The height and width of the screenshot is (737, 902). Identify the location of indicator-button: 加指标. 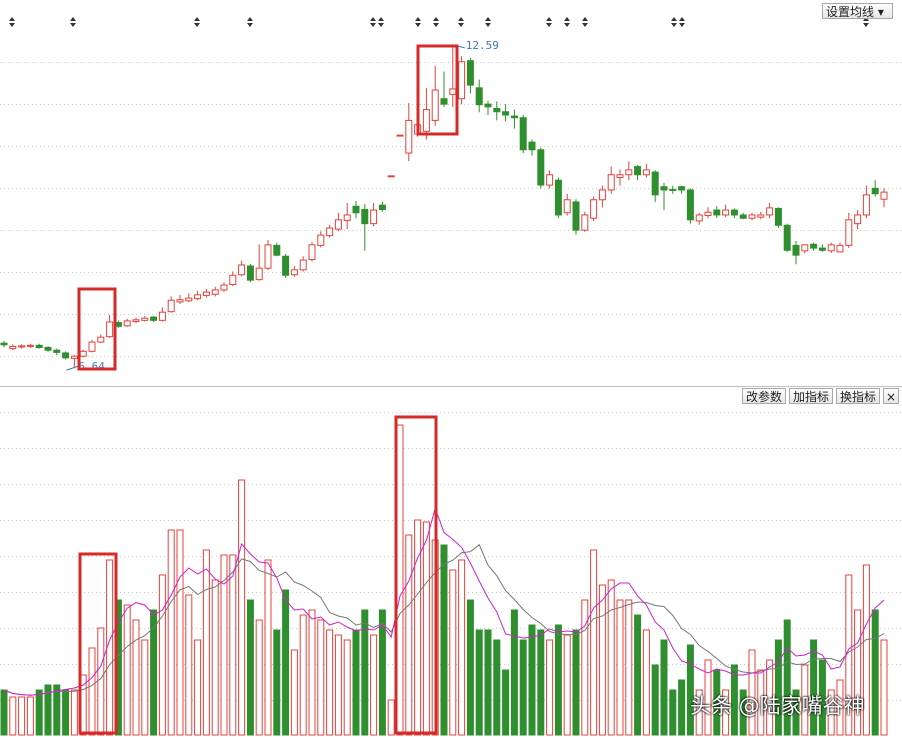
(811, 396).